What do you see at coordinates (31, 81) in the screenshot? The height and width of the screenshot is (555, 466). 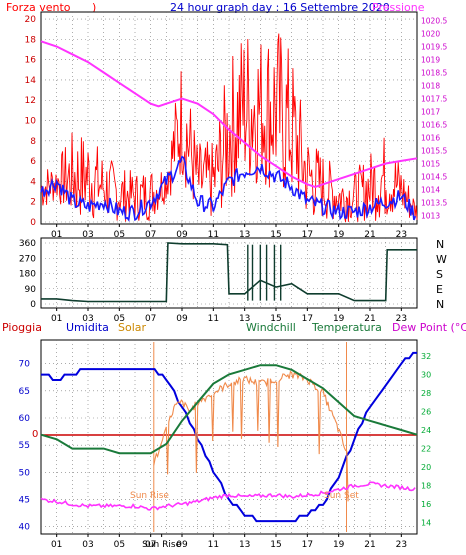 I see `wind-y-tick-label: 14` at bounding box center [31, 81].